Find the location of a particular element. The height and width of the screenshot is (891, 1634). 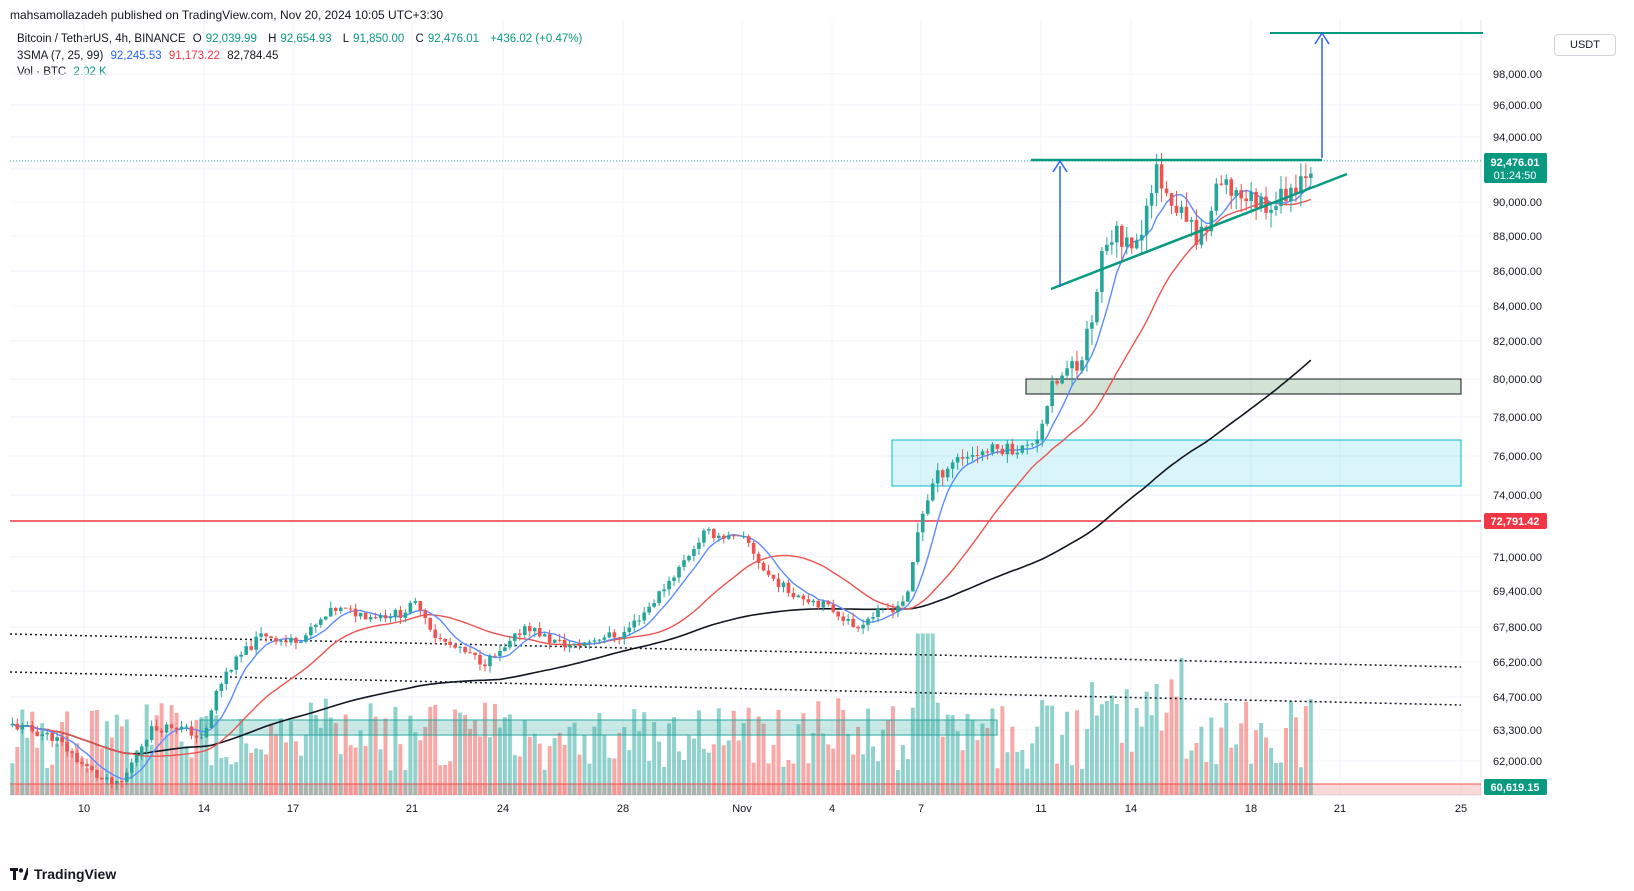

open-value: 92,039.99 is located at coordinates (231, 39).